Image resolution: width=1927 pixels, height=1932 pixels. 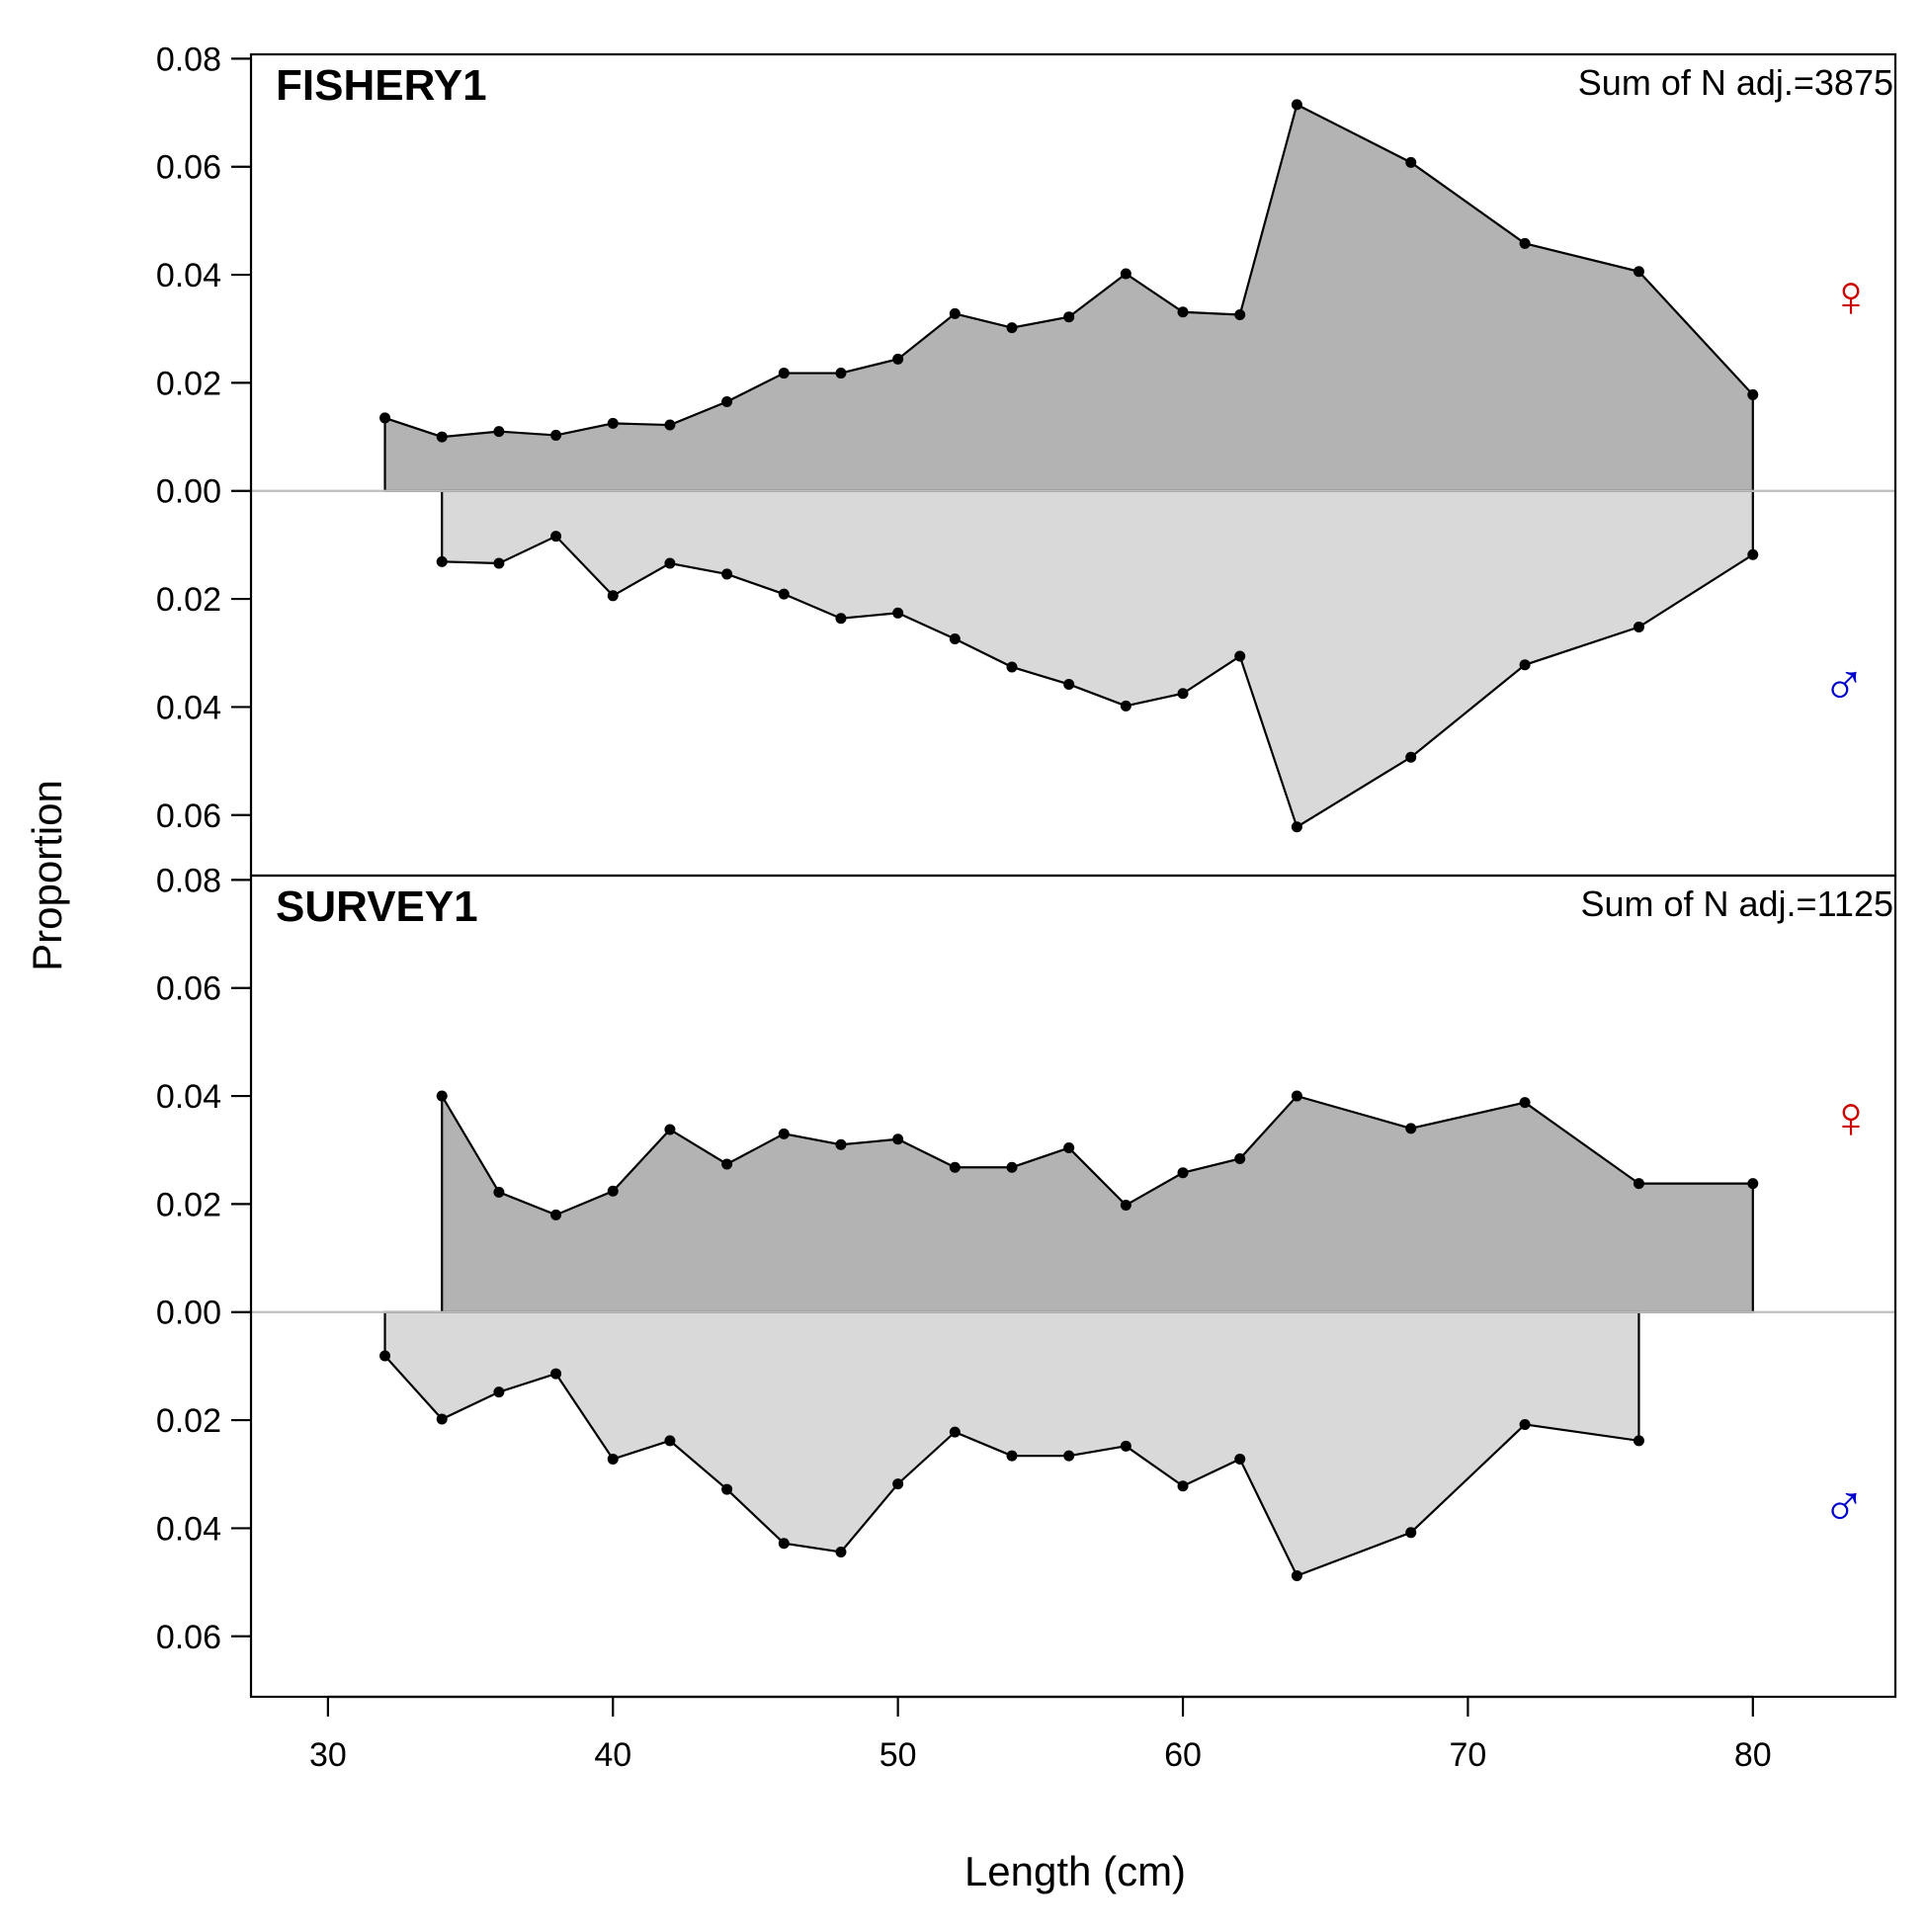 What do you see at coordinates (1040, 1734) in the screenshot?
I see `x-axis: 30 40 50 60 70 80` at bounding box center [1040, 1734].